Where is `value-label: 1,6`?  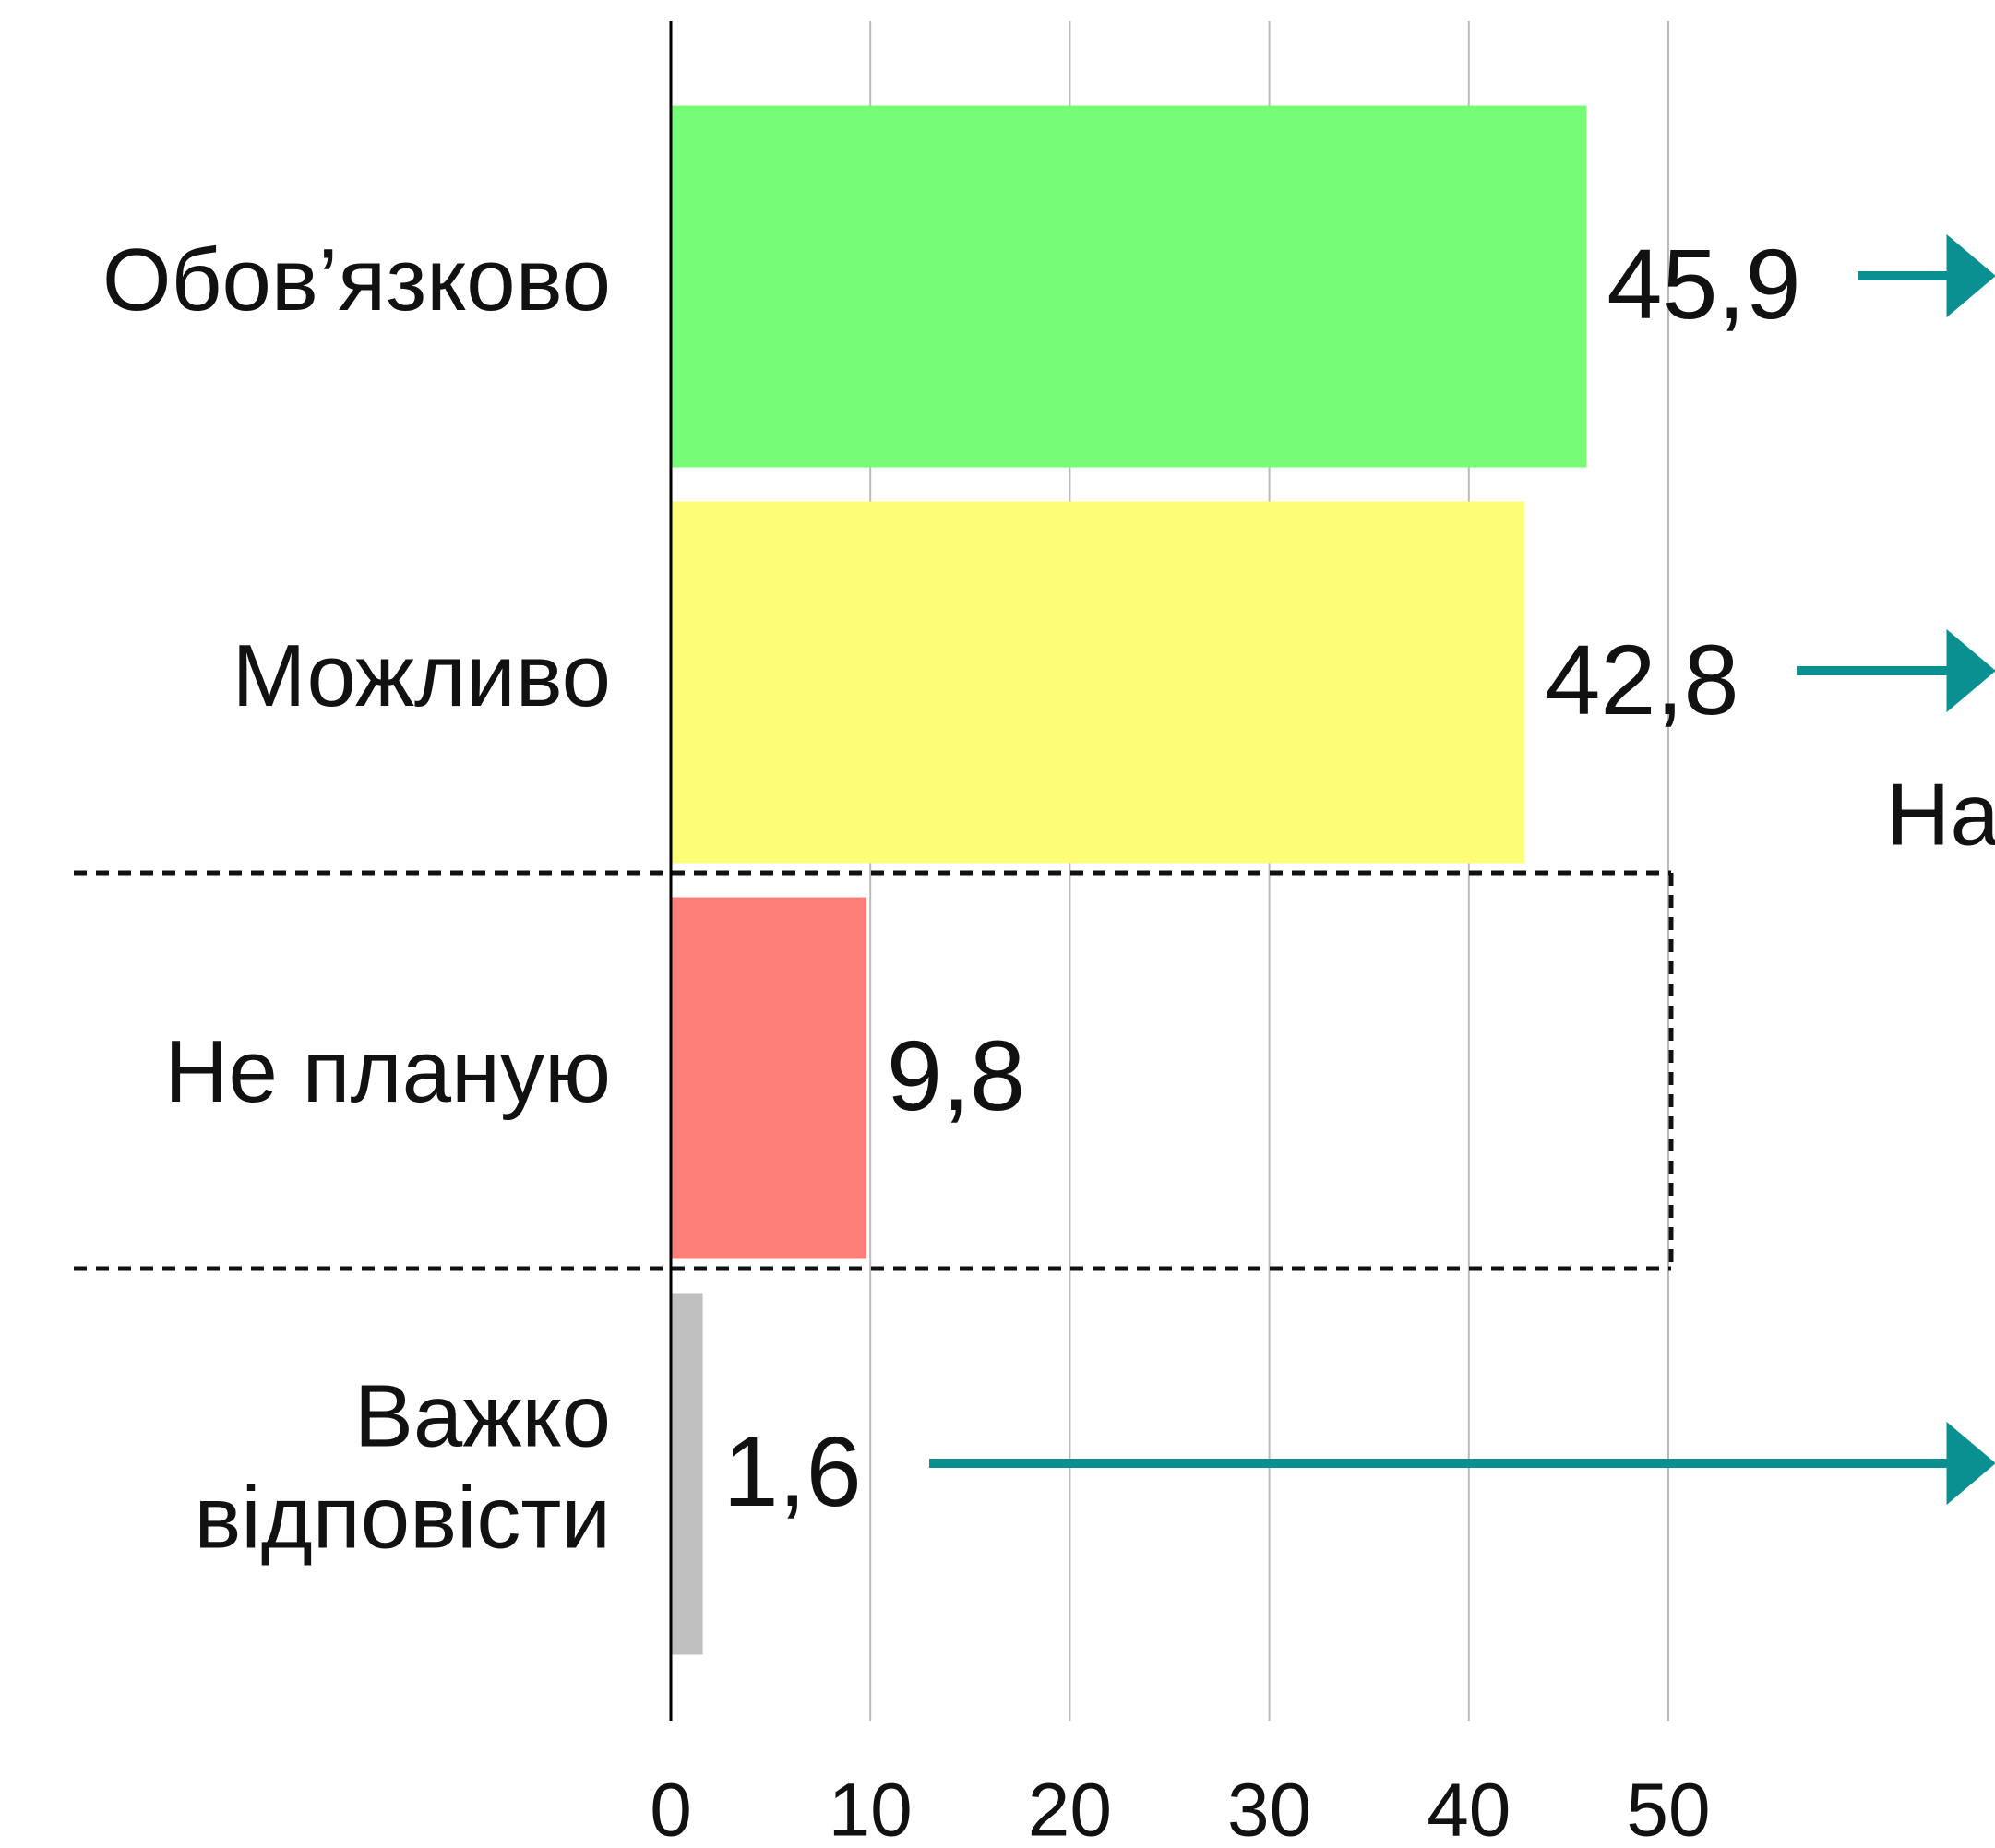
value-label: 1,6 is located at coordinates (792, 1471).